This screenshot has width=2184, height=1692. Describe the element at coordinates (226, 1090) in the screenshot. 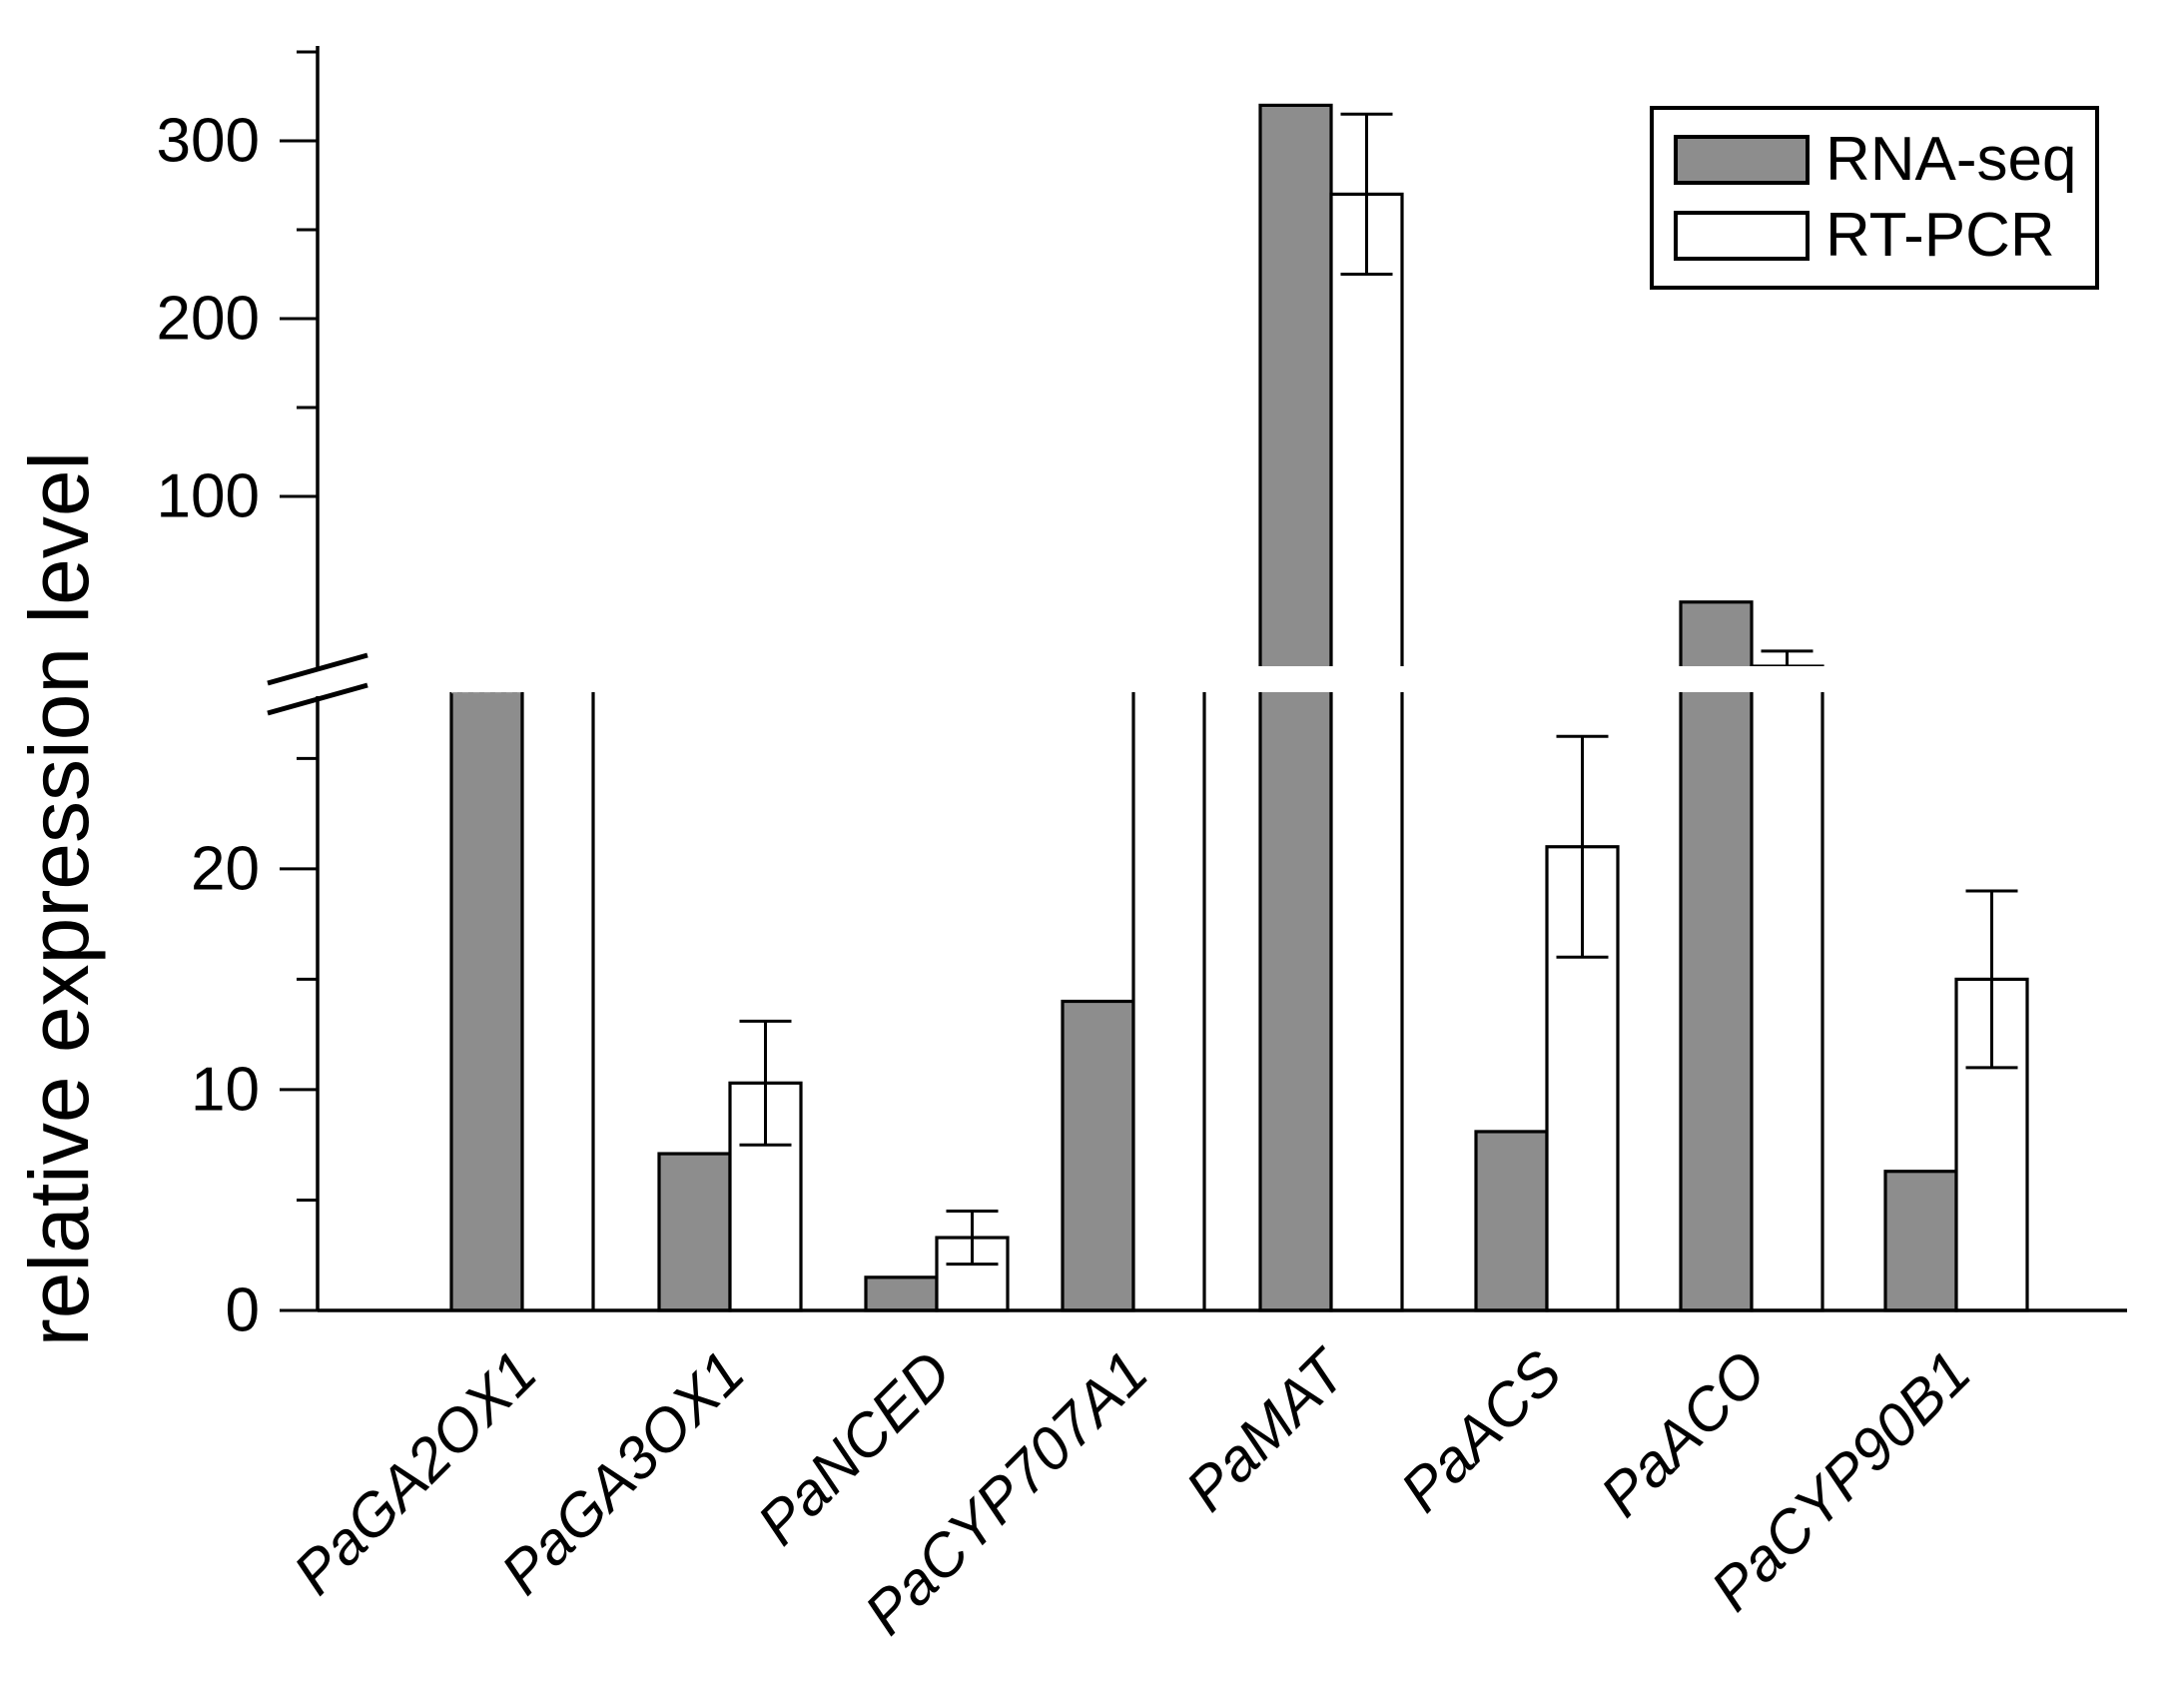

I see `y-tick-label-10: 10` at that location.